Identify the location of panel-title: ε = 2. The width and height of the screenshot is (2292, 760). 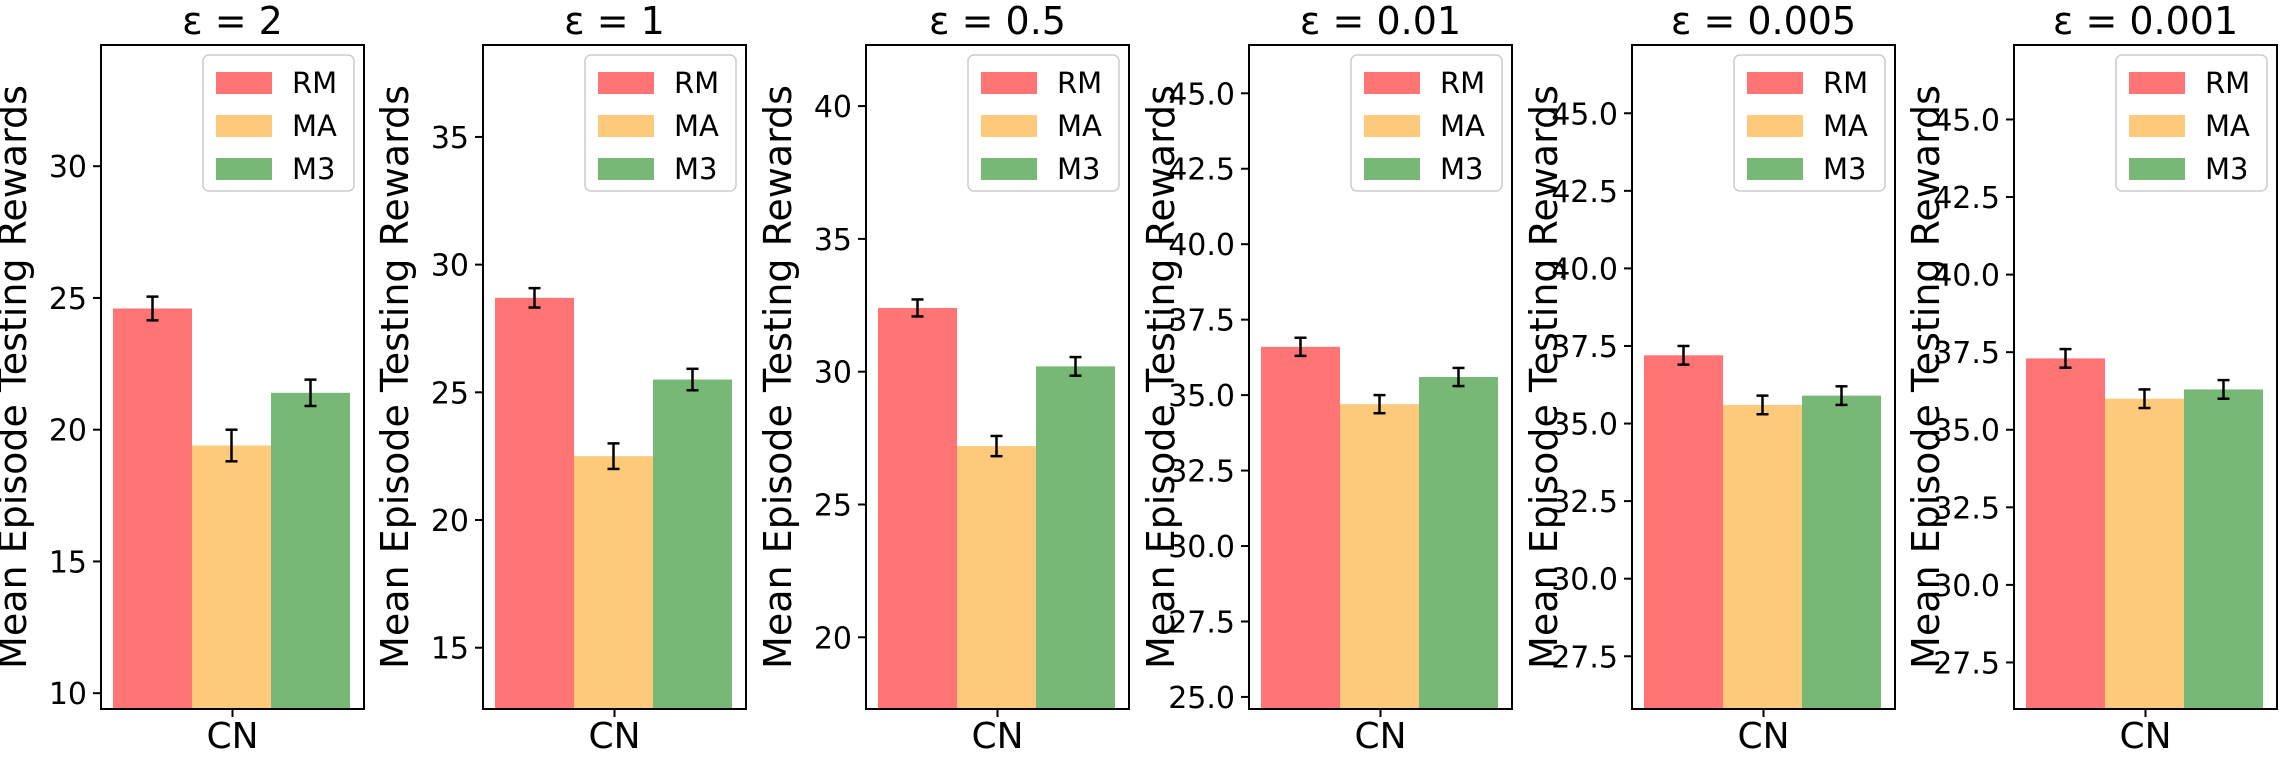
(232, 21).